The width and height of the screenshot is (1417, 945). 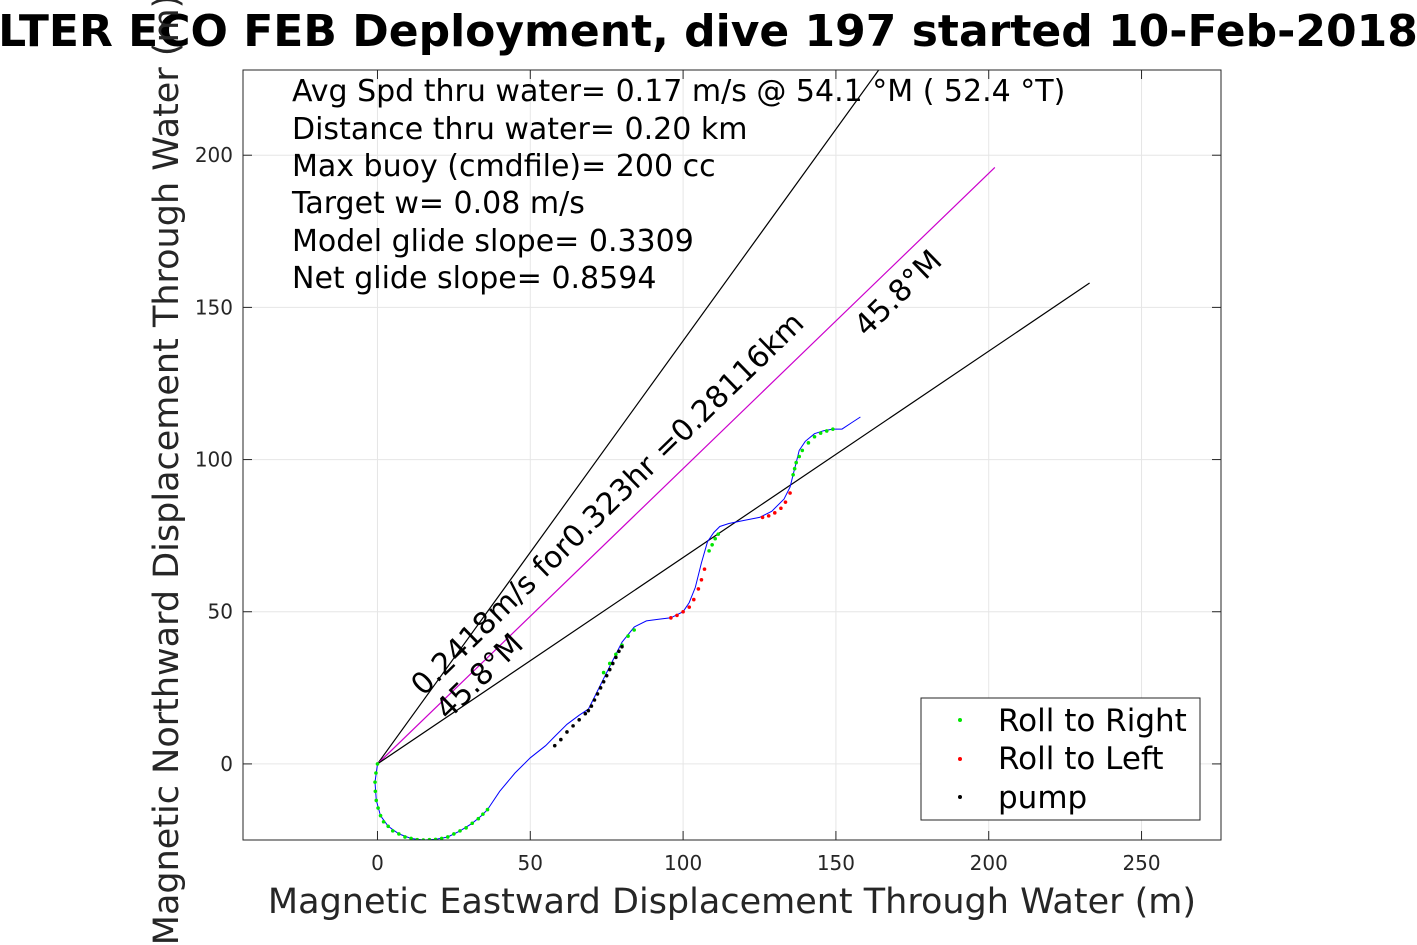 I want to click on x-tick-label: 150, so click(x=836, y=863).